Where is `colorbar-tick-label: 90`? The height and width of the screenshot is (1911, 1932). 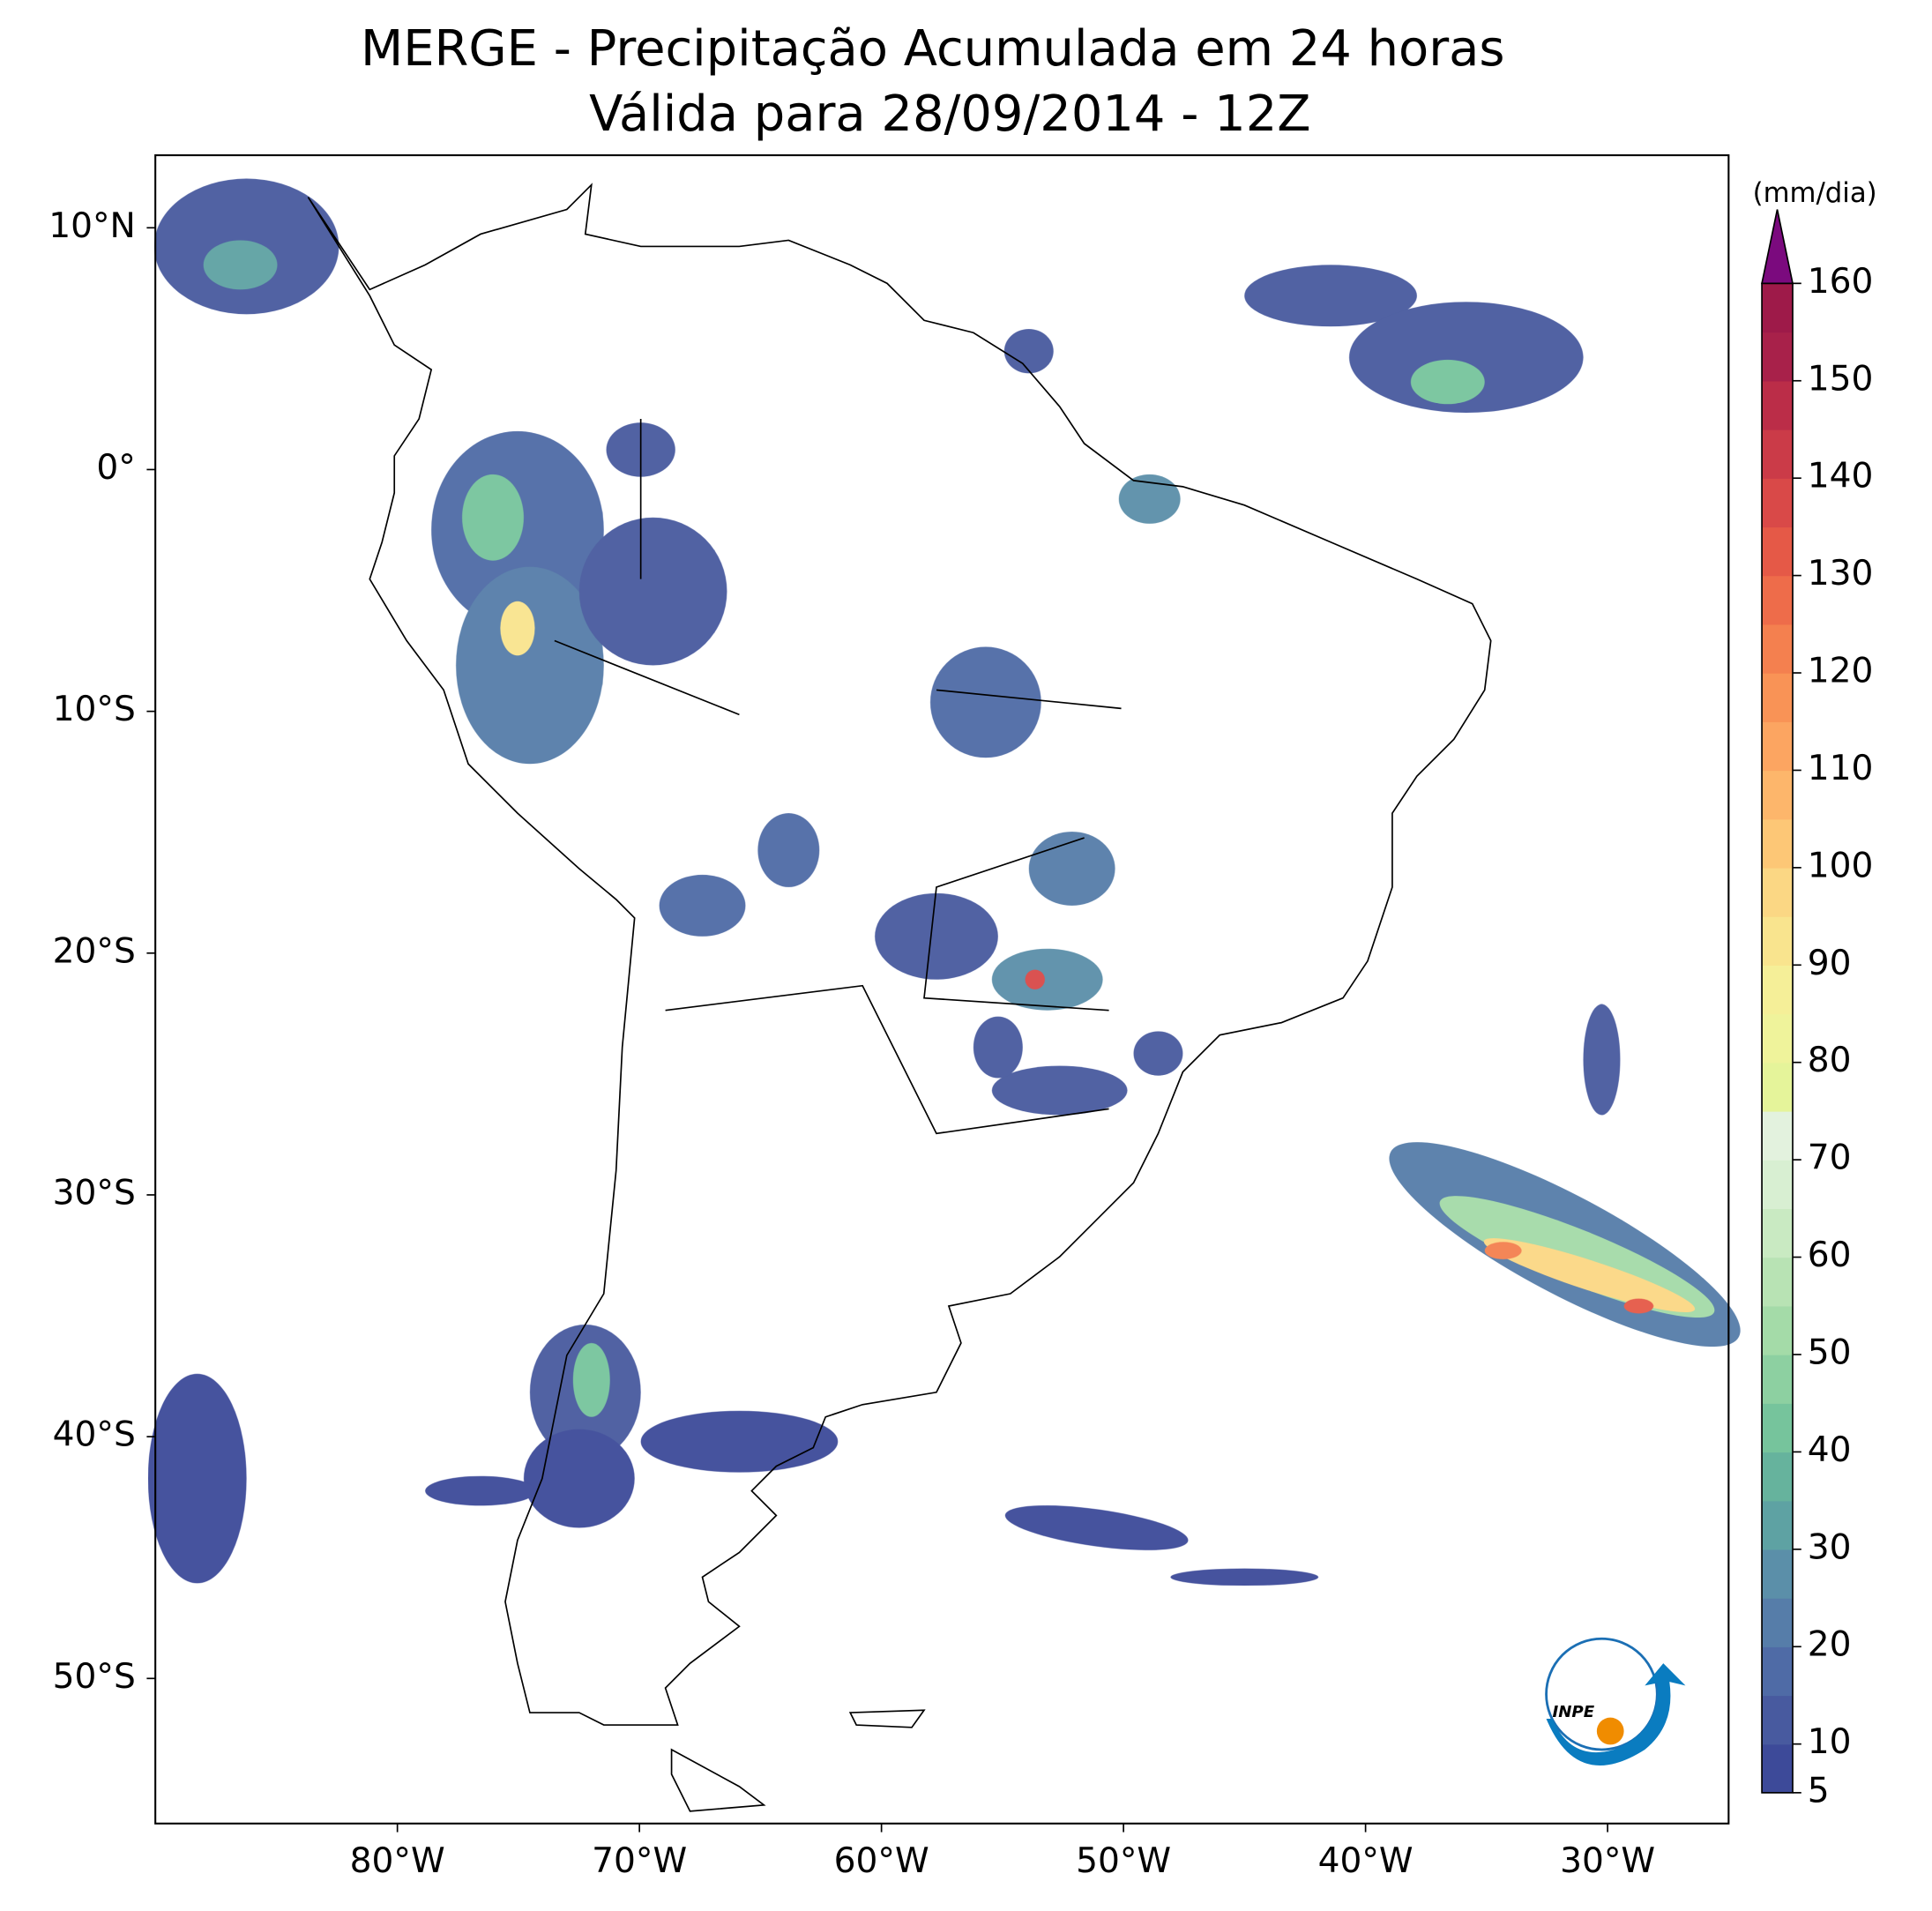 colorbar-tick-label: 90 is located at coordinates (1830, 964).